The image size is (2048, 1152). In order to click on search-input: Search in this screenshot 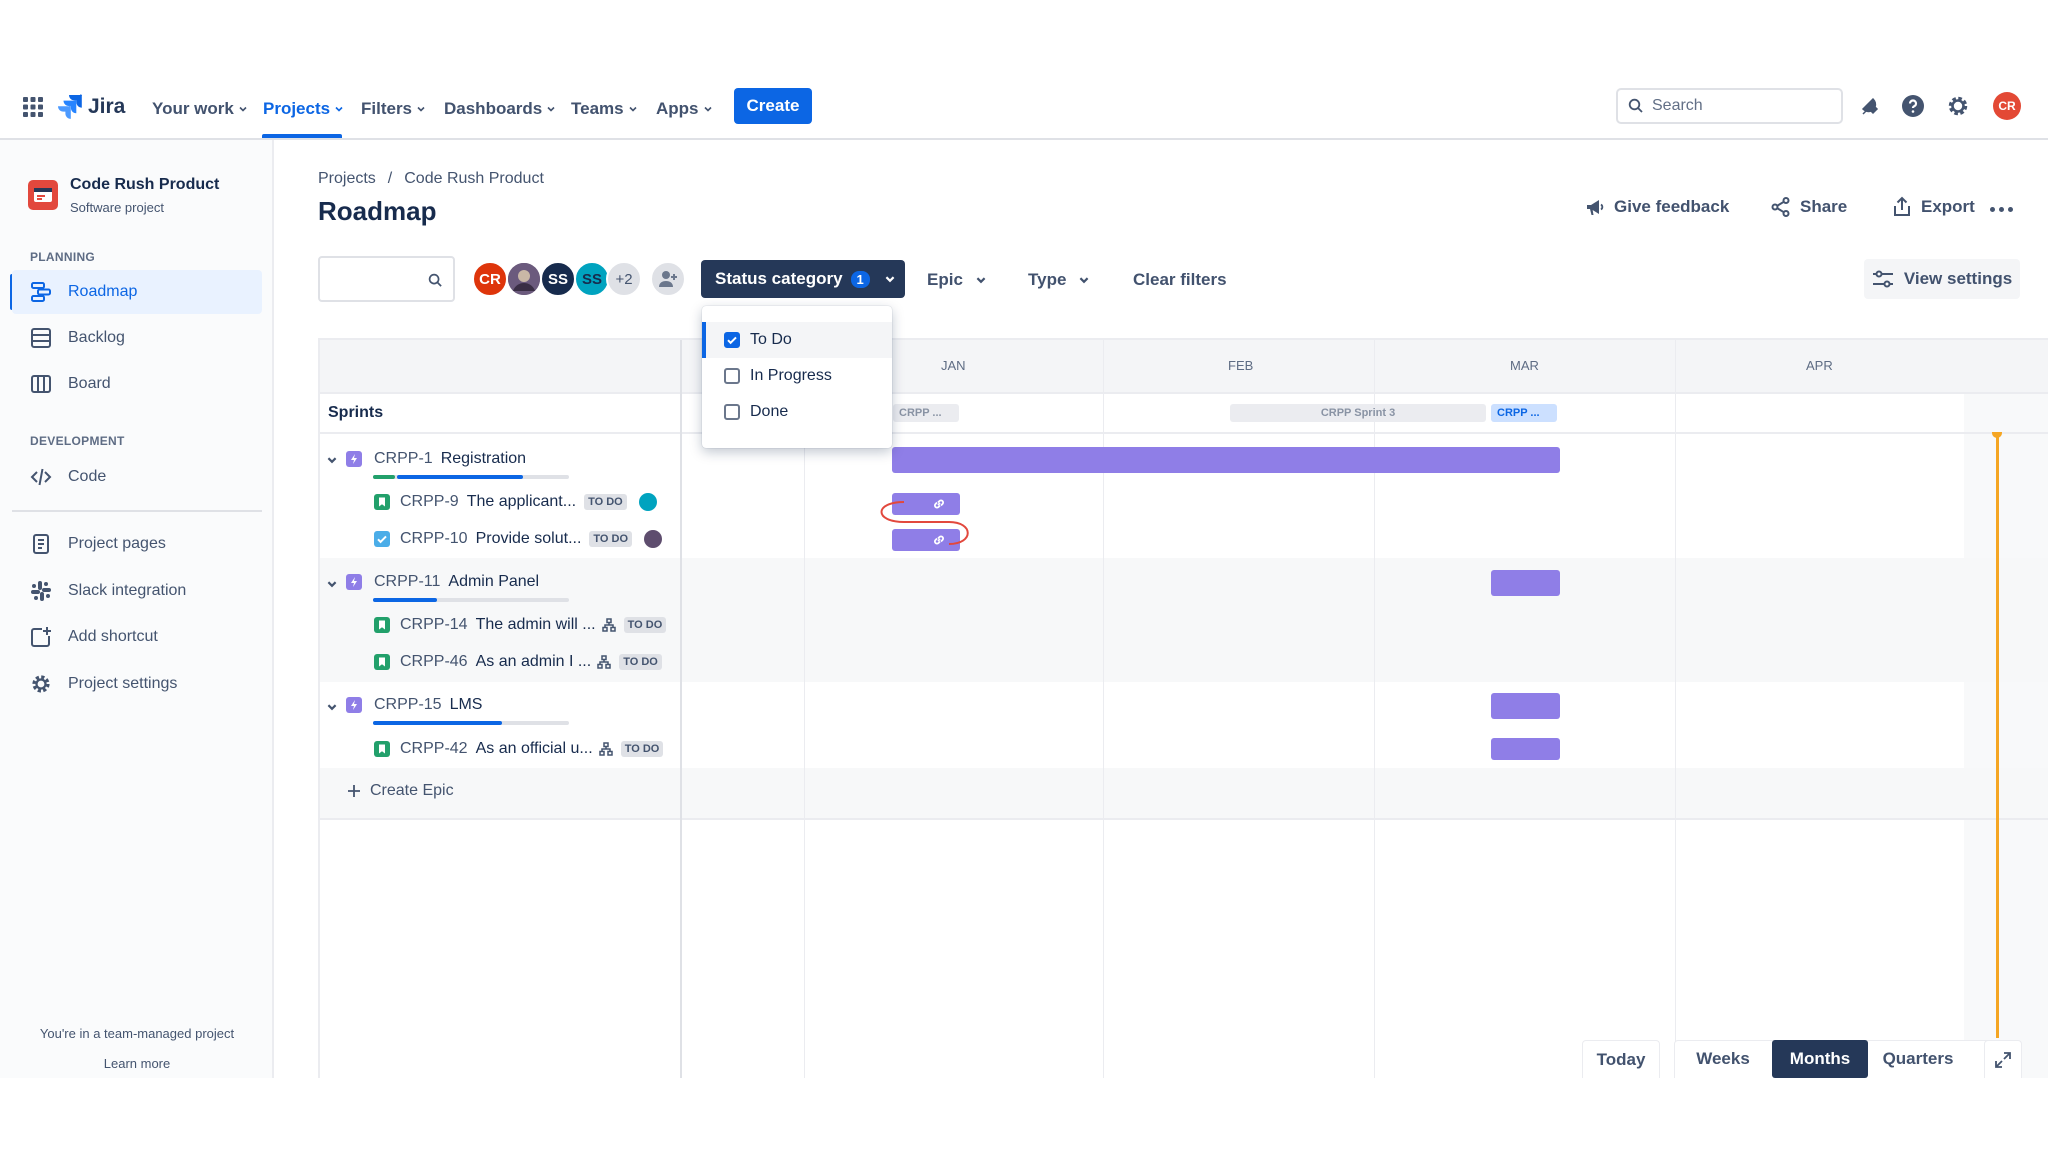, I will do `click(1729, 106)`.